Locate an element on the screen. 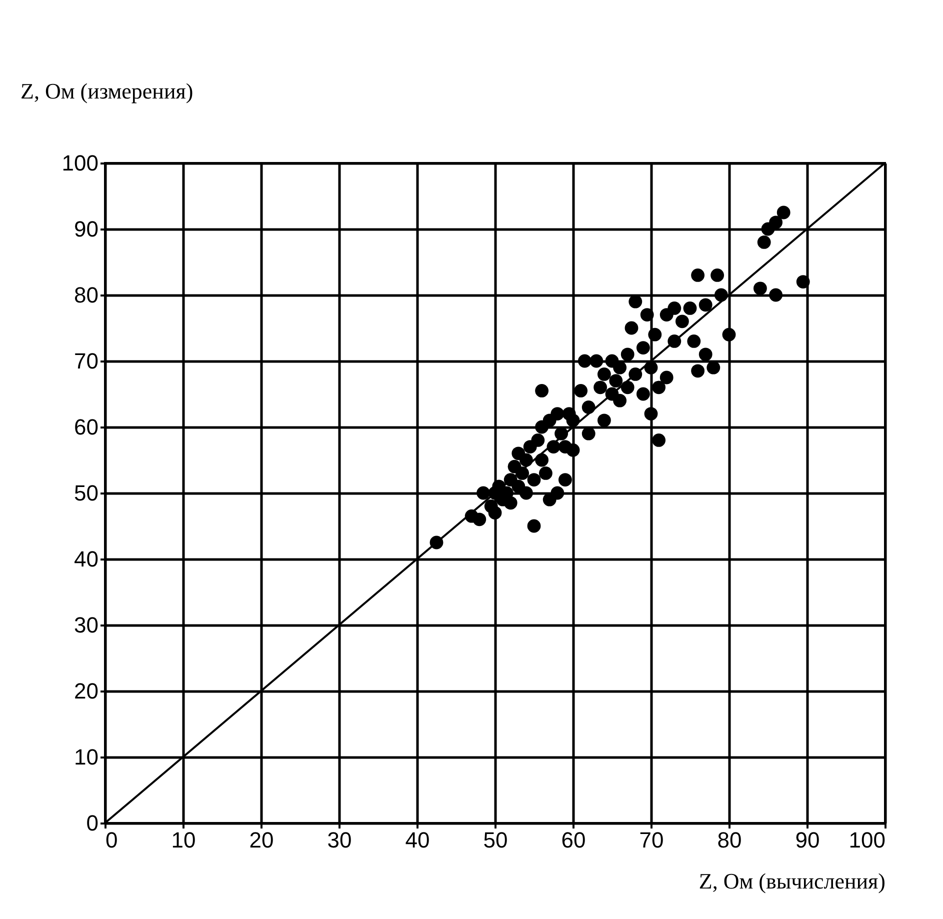 The width and height of the screenshot is (943, 919). x-tick-label: 70 is located at coordinates (651, 840).